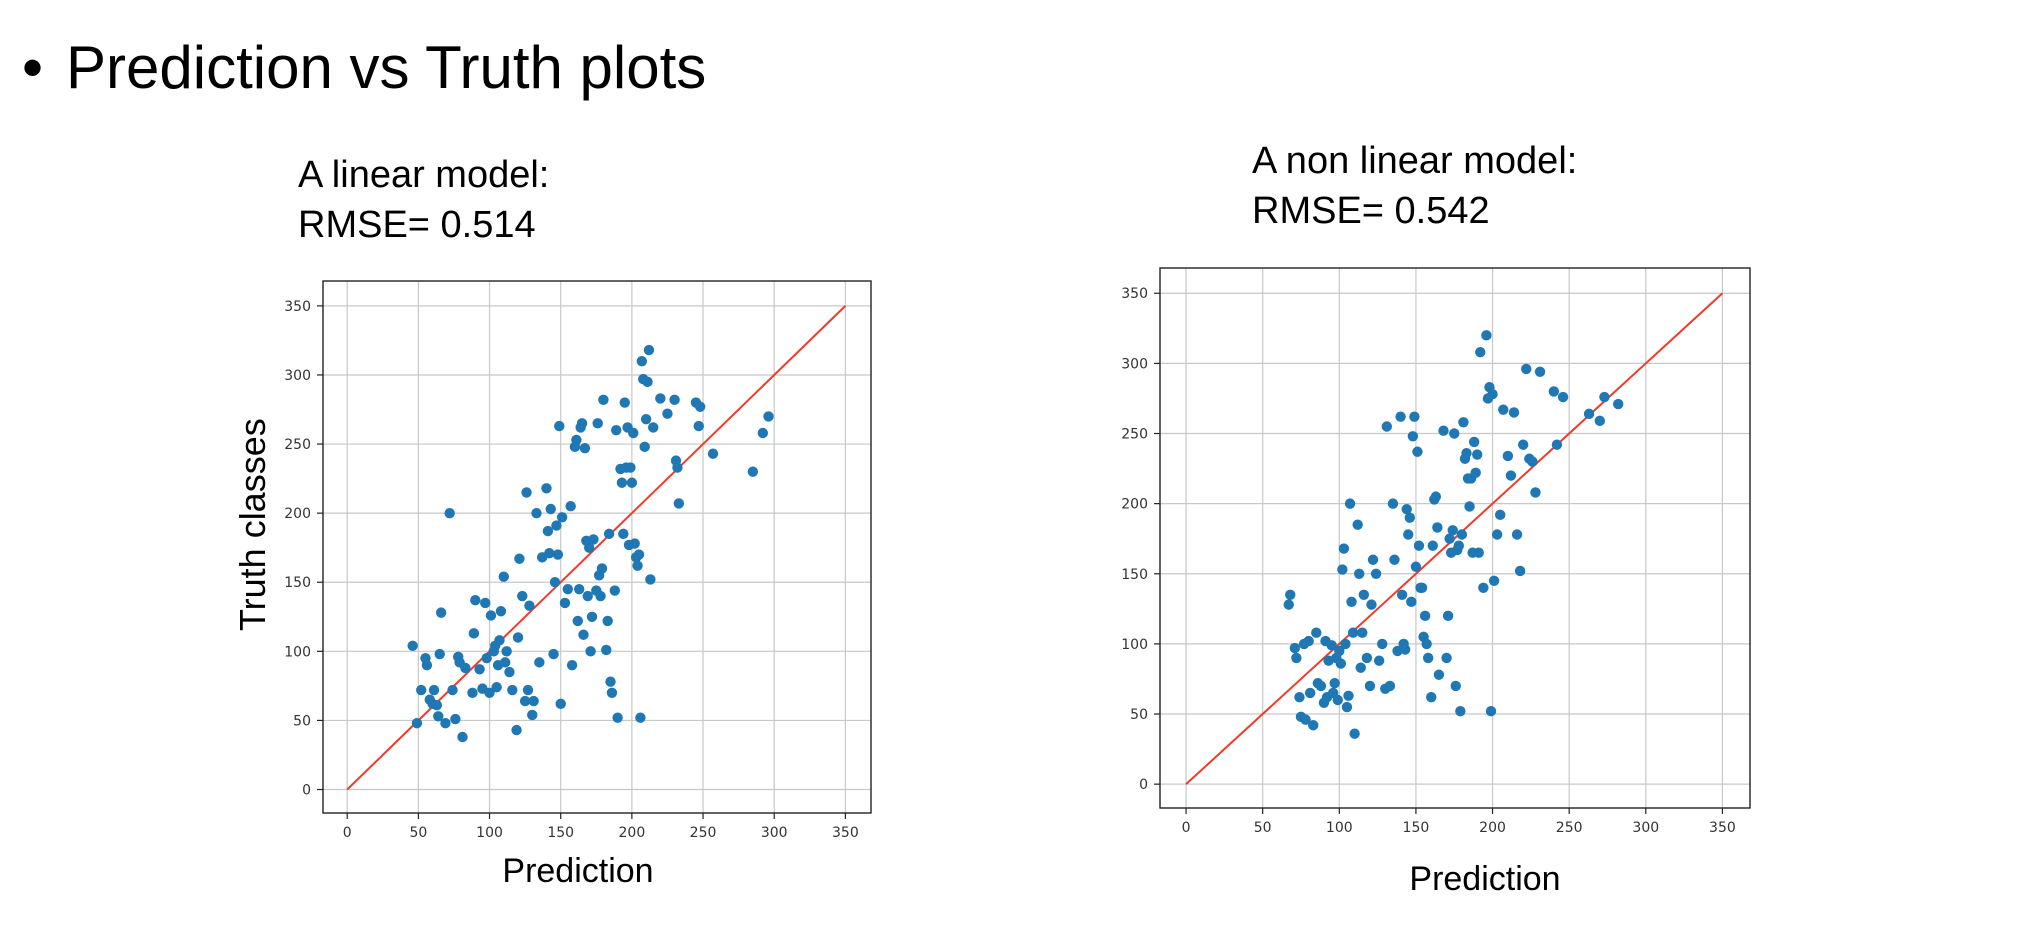 The height and width of the screenshot is (932, 2026). What do you see at coordinates (297, 445) in the screenshot?
I see `chart1-ytick-label: 250` at bounding box center [297, 445].